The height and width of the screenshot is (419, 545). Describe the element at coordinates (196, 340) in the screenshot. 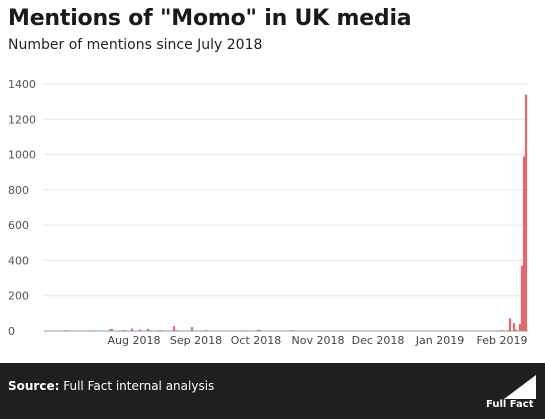

I see `x-tick-label: Sep 2018` at that location.